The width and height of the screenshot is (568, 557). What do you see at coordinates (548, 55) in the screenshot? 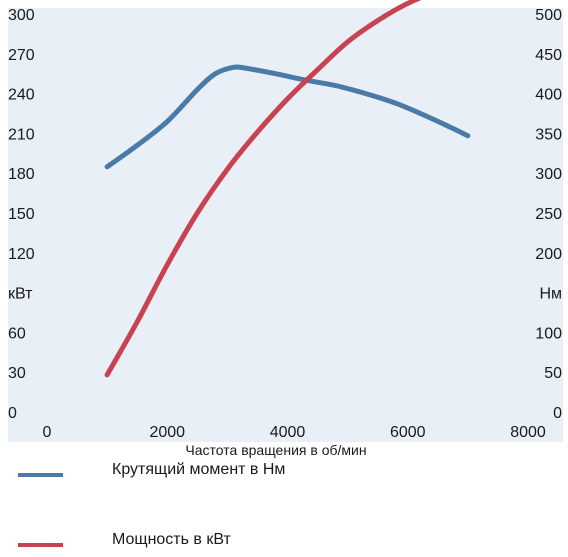
I see `right-tick-label: 450` at bounding box center [548, 55].